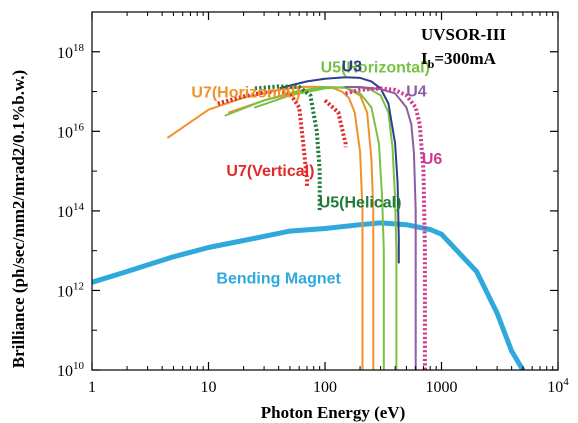 This screenshot has width=578, height=423. Describe the element at coordinates (424, 58) in the screenshot. I see `beam-current-symbol: I` at that location.